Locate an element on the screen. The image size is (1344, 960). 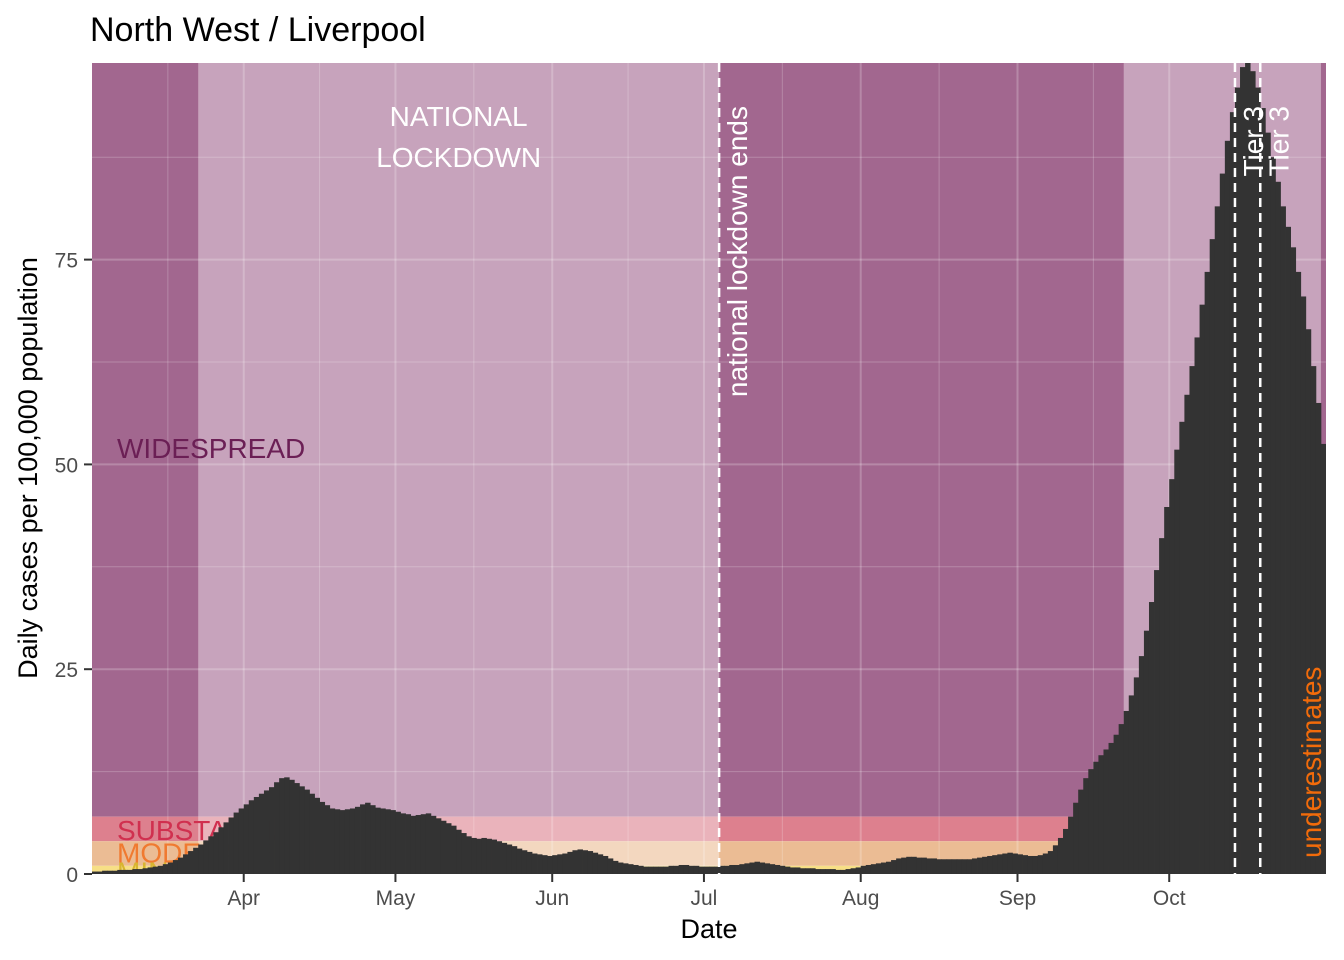
chart-title: North West / Liverpool is located at coordinates (258, 30).